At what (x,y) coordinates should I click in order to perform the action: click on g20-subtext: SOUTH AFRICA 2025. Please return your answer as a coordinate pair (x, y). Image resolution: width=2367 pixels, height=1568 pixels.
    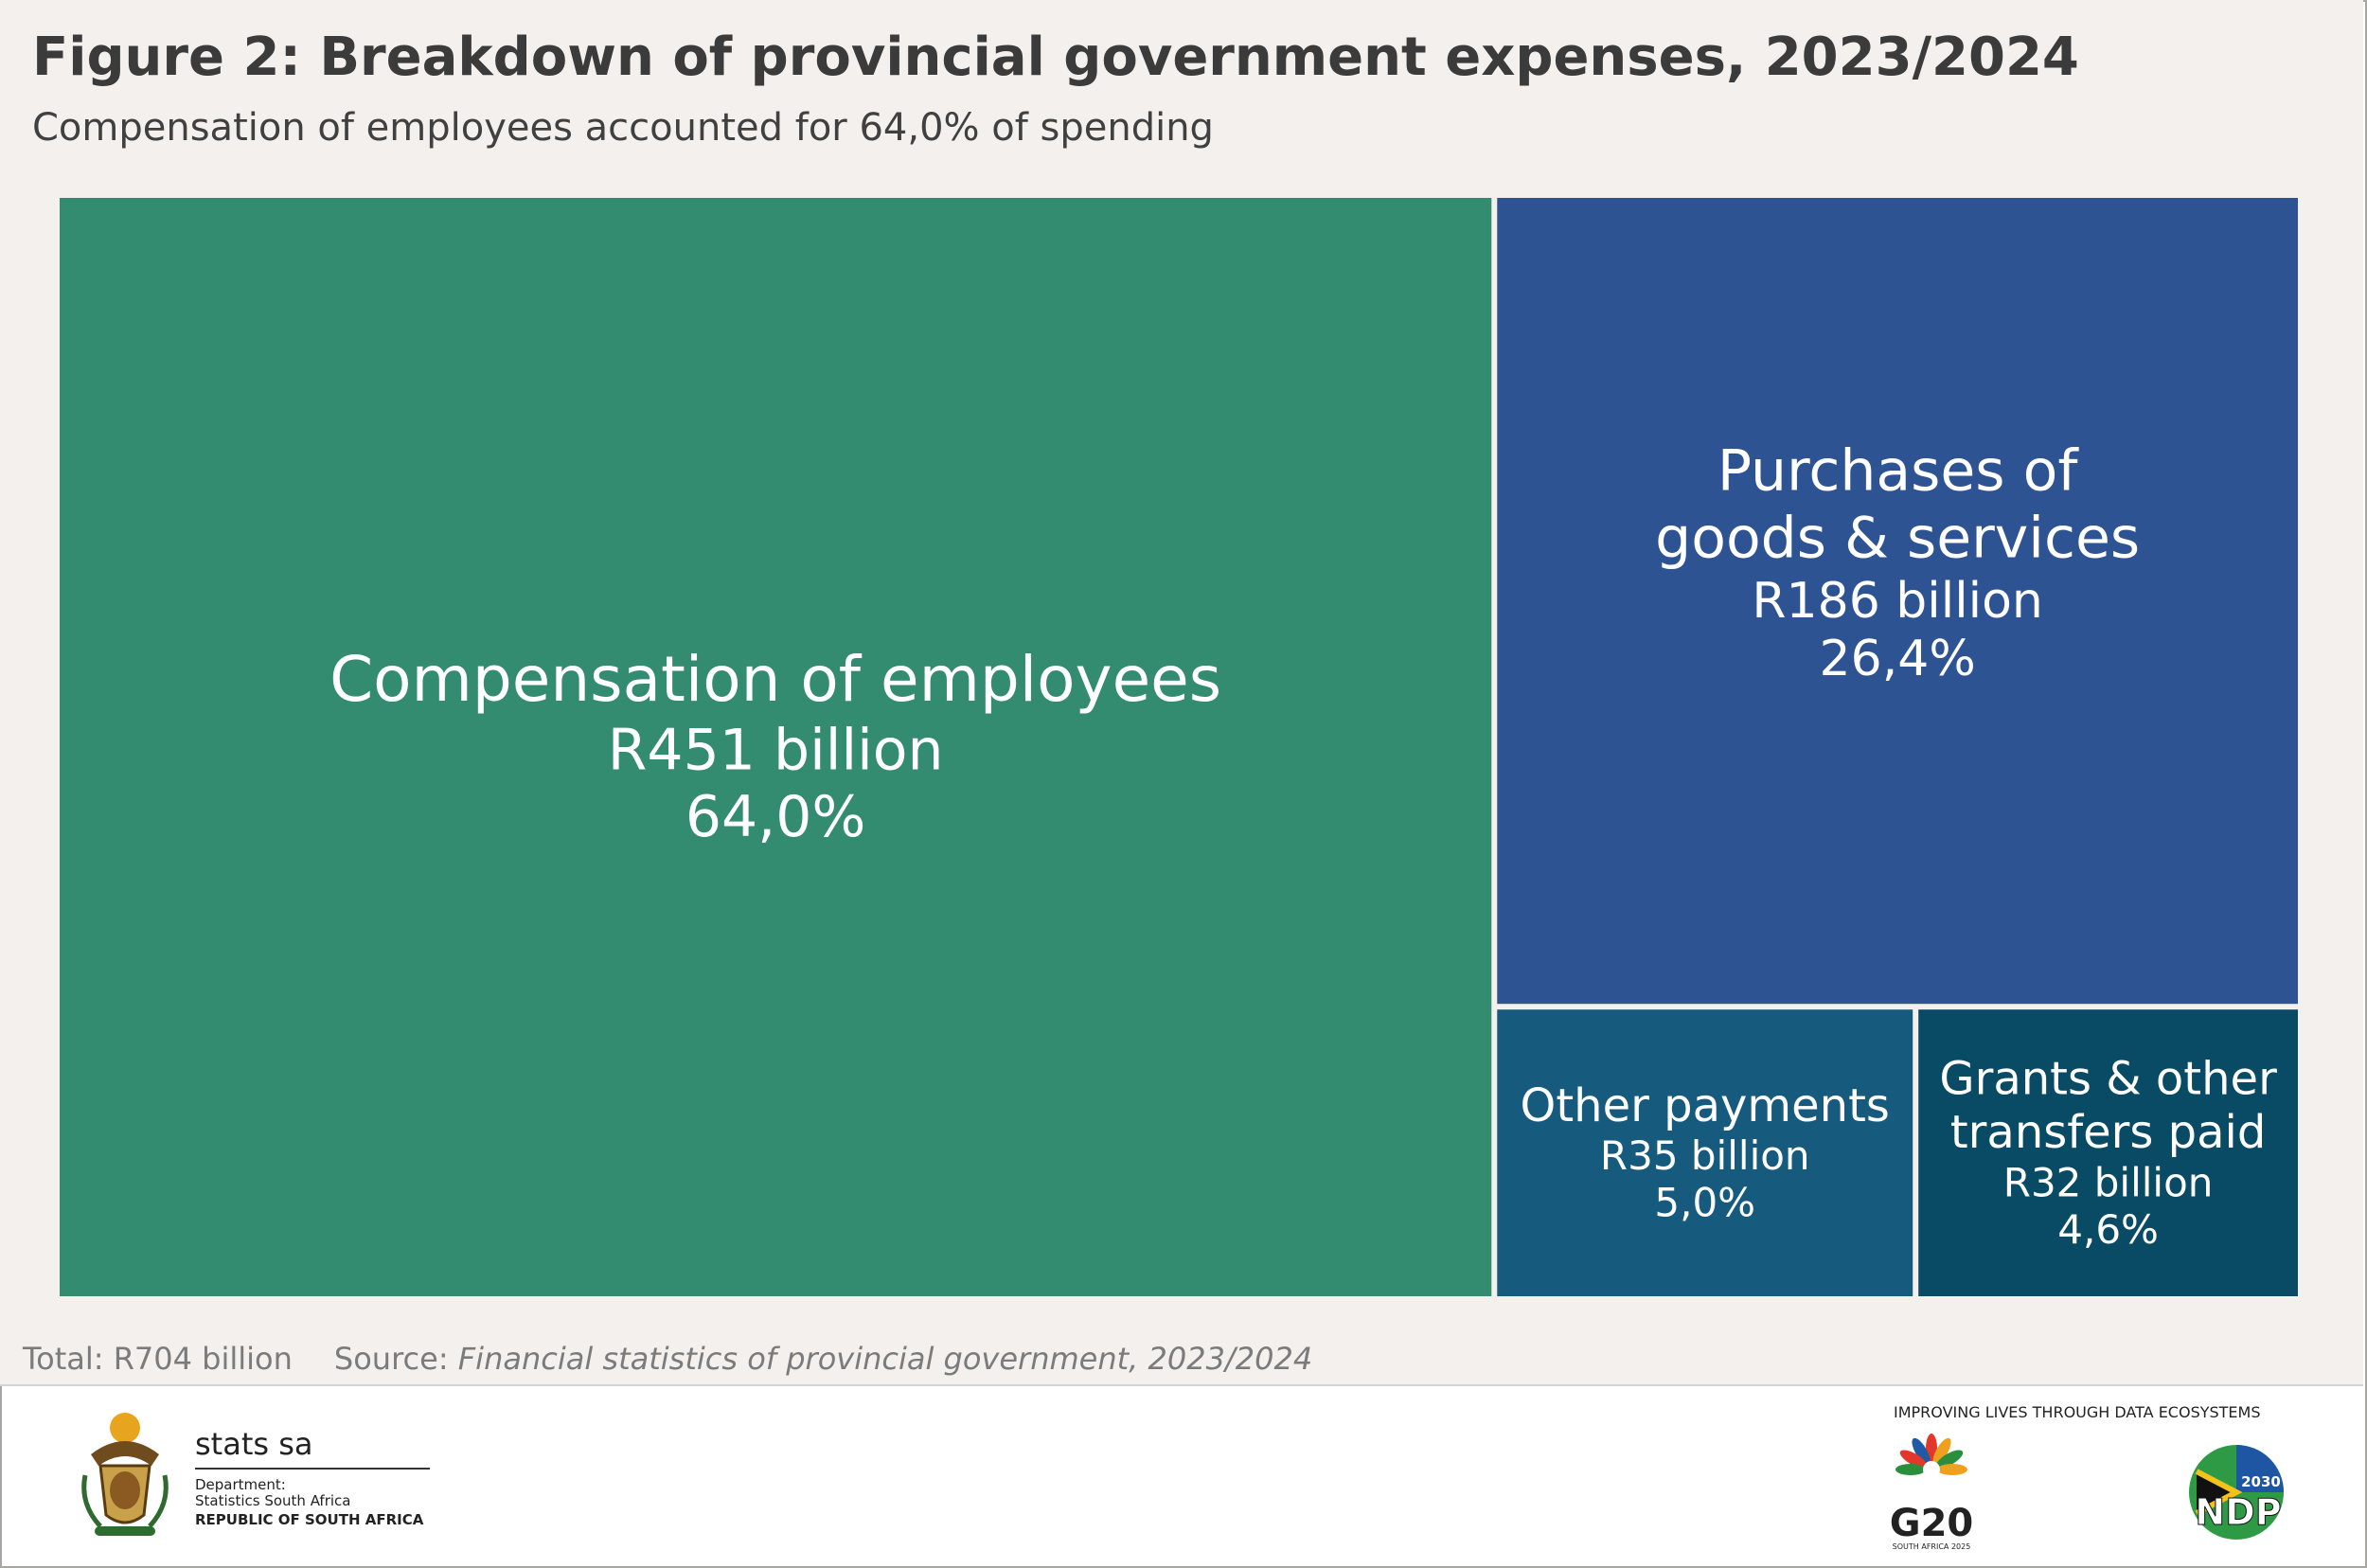
    Looking at the image, I should click on (1932, 1546).